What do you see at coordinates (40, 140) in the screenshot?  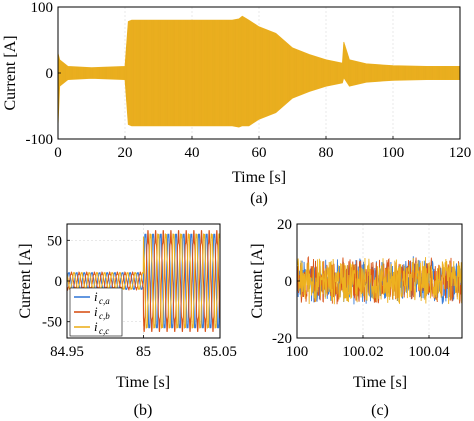 I see `ytick-label-a-0: -100` at bounding box center [40, 140].